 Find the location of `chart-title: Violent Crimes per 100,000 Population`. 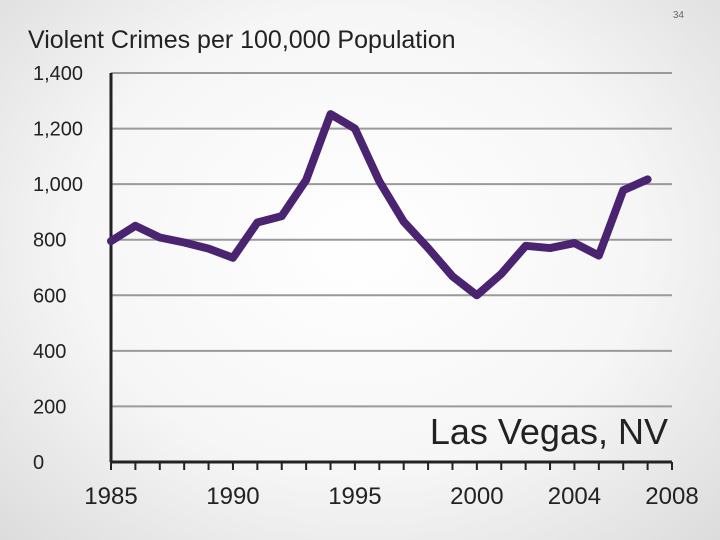

chart-title: Violent Crimes per 100,000 Population is located at coordinates (242, 40).